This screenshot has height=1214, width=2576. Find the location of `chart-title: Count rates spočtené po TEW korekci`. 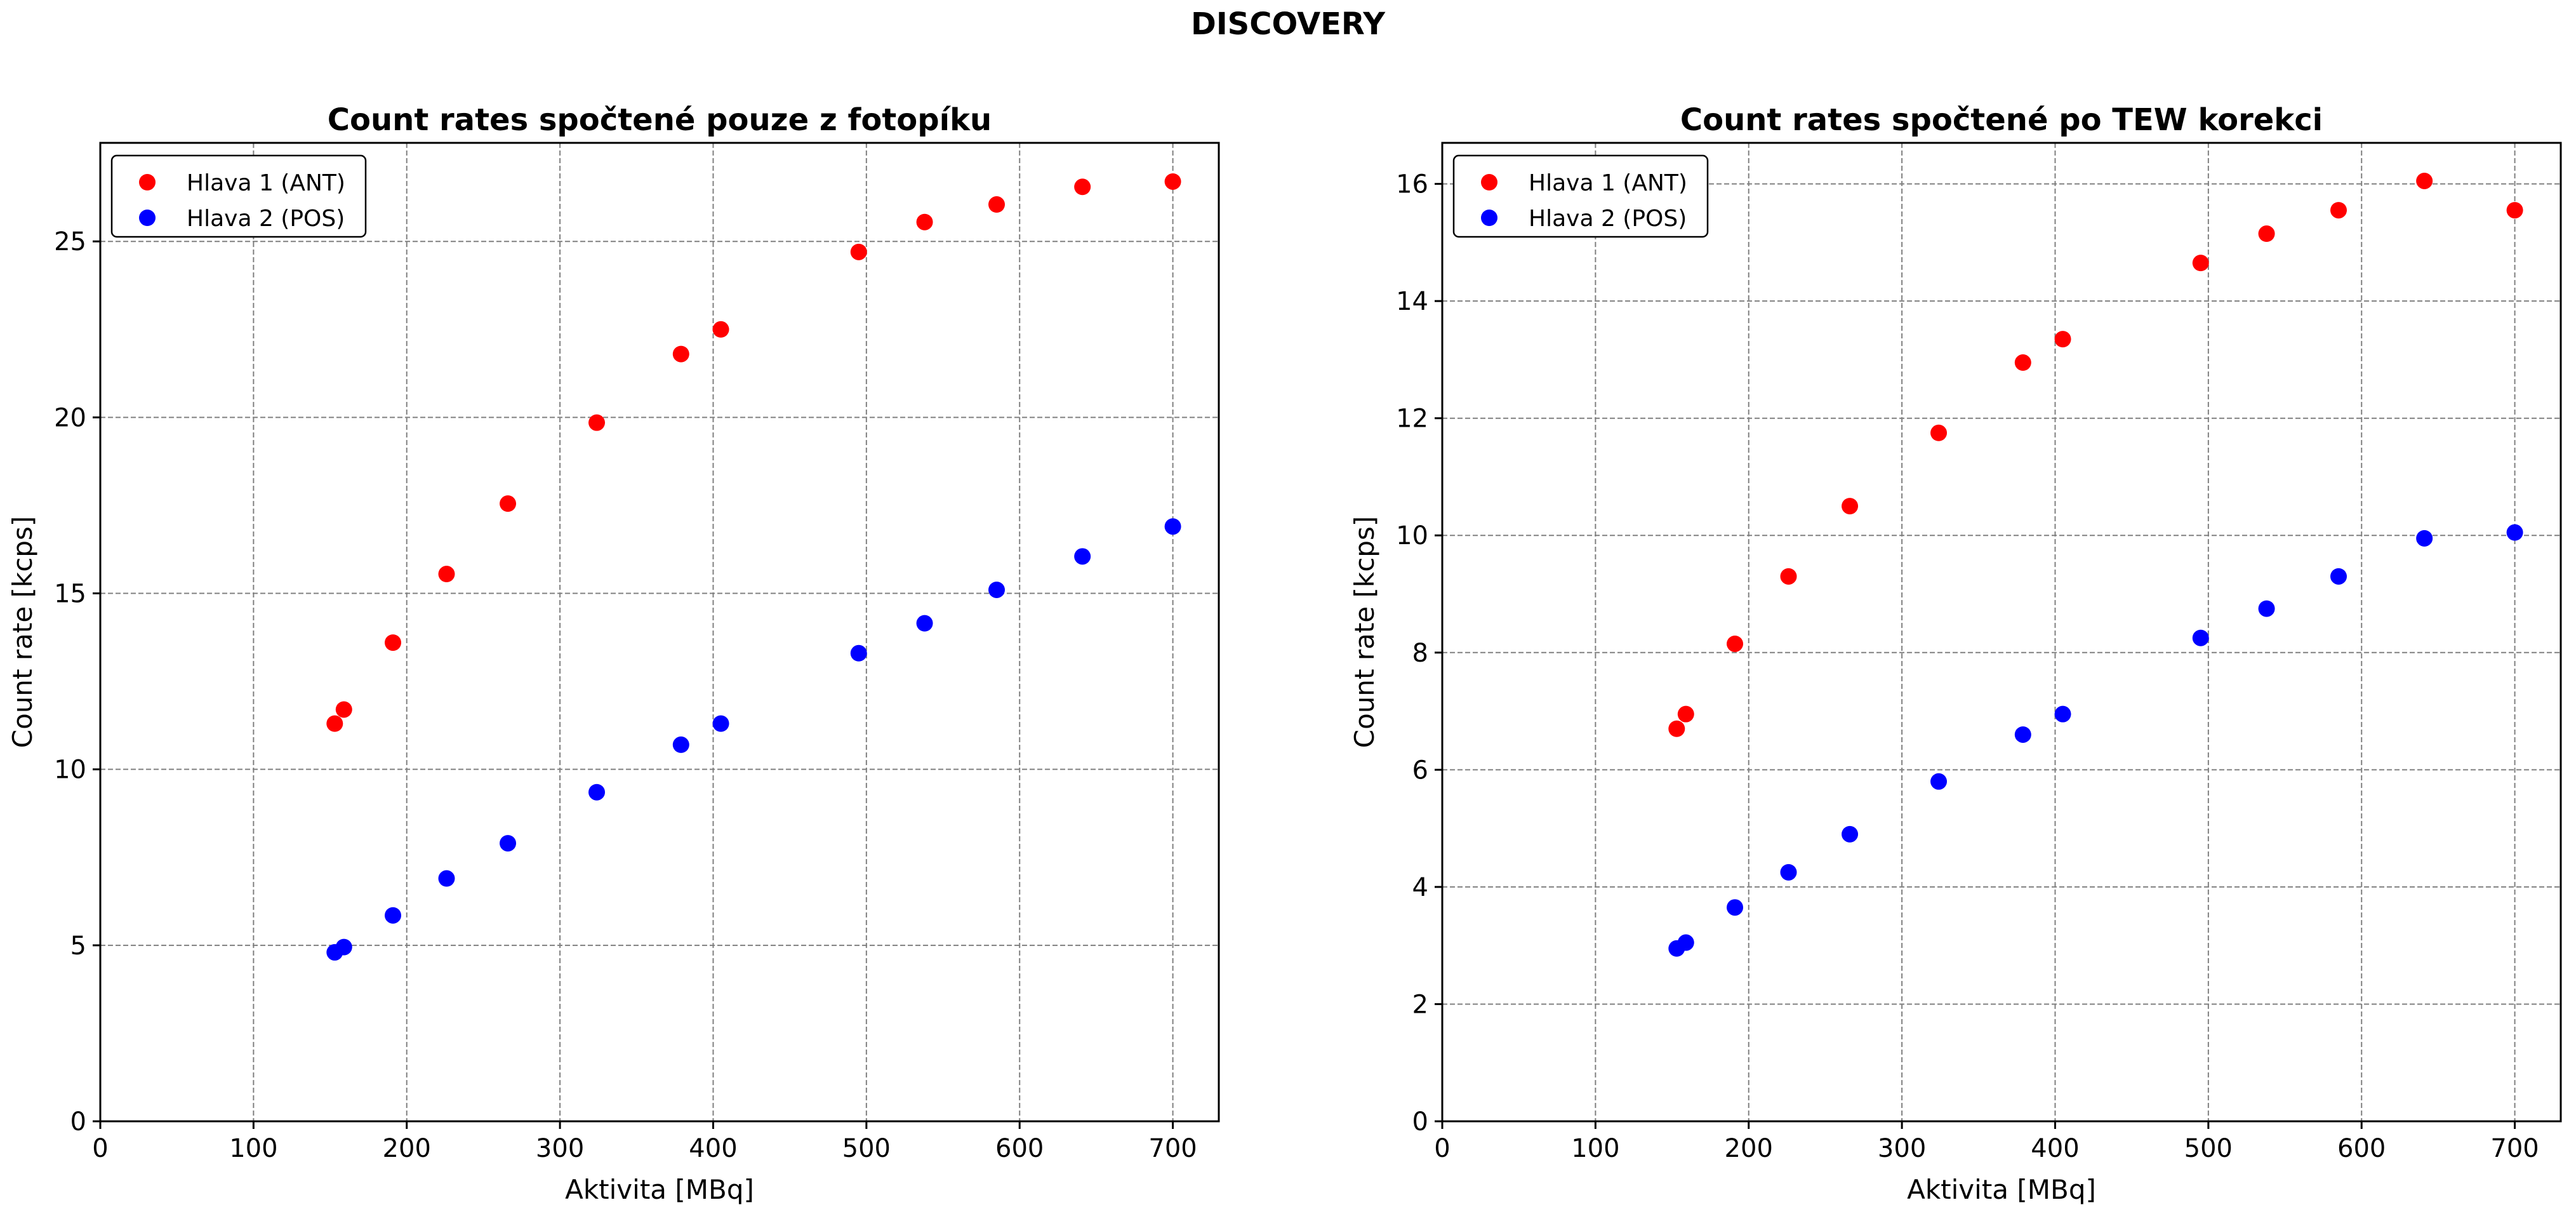

chart-title: Count rates spočtené po TEW korekci is located at coordinates (2001, 120).